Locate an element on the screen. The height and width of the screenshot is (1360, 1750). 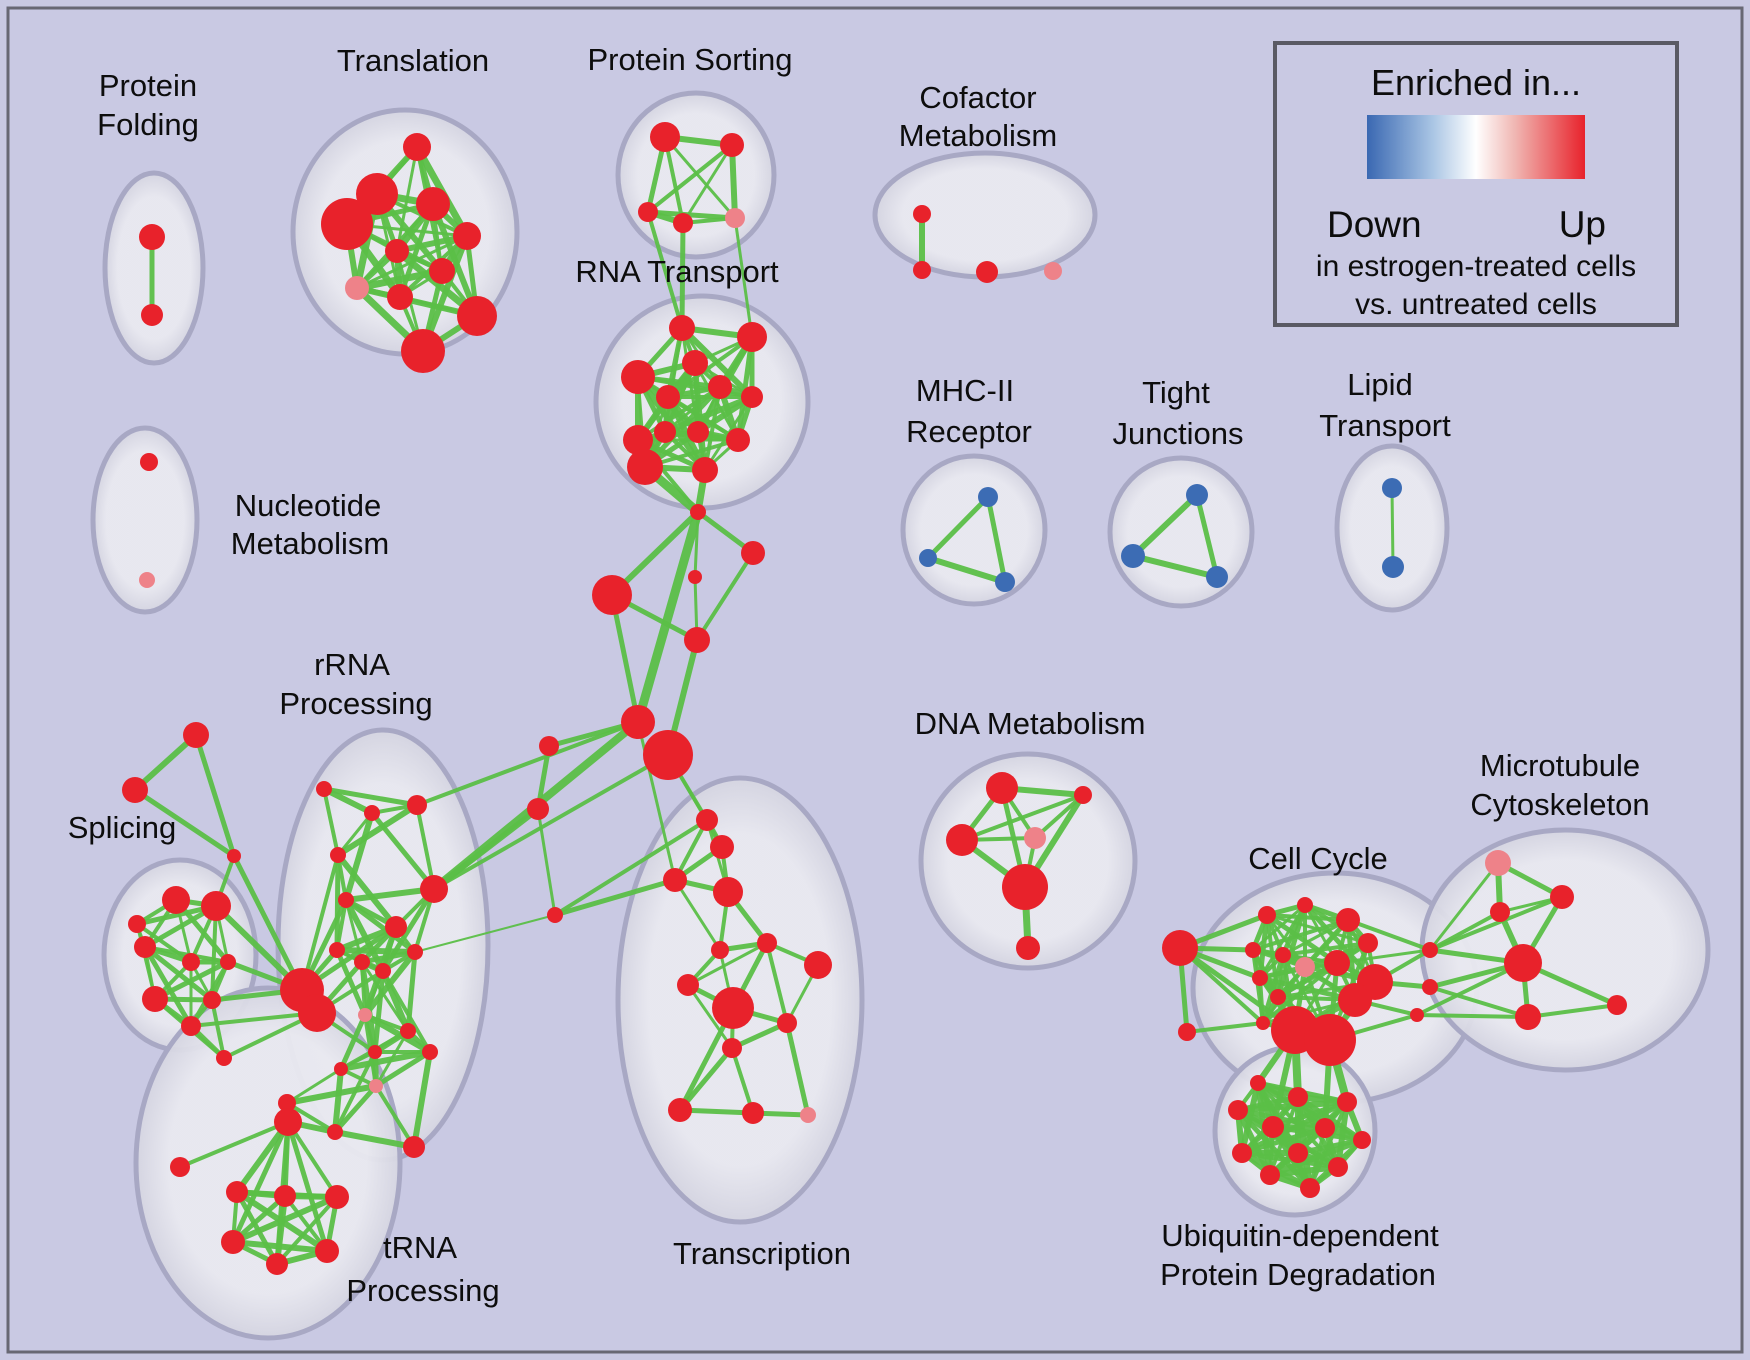
node-ub7 is located at coordinates (1242, 1153).